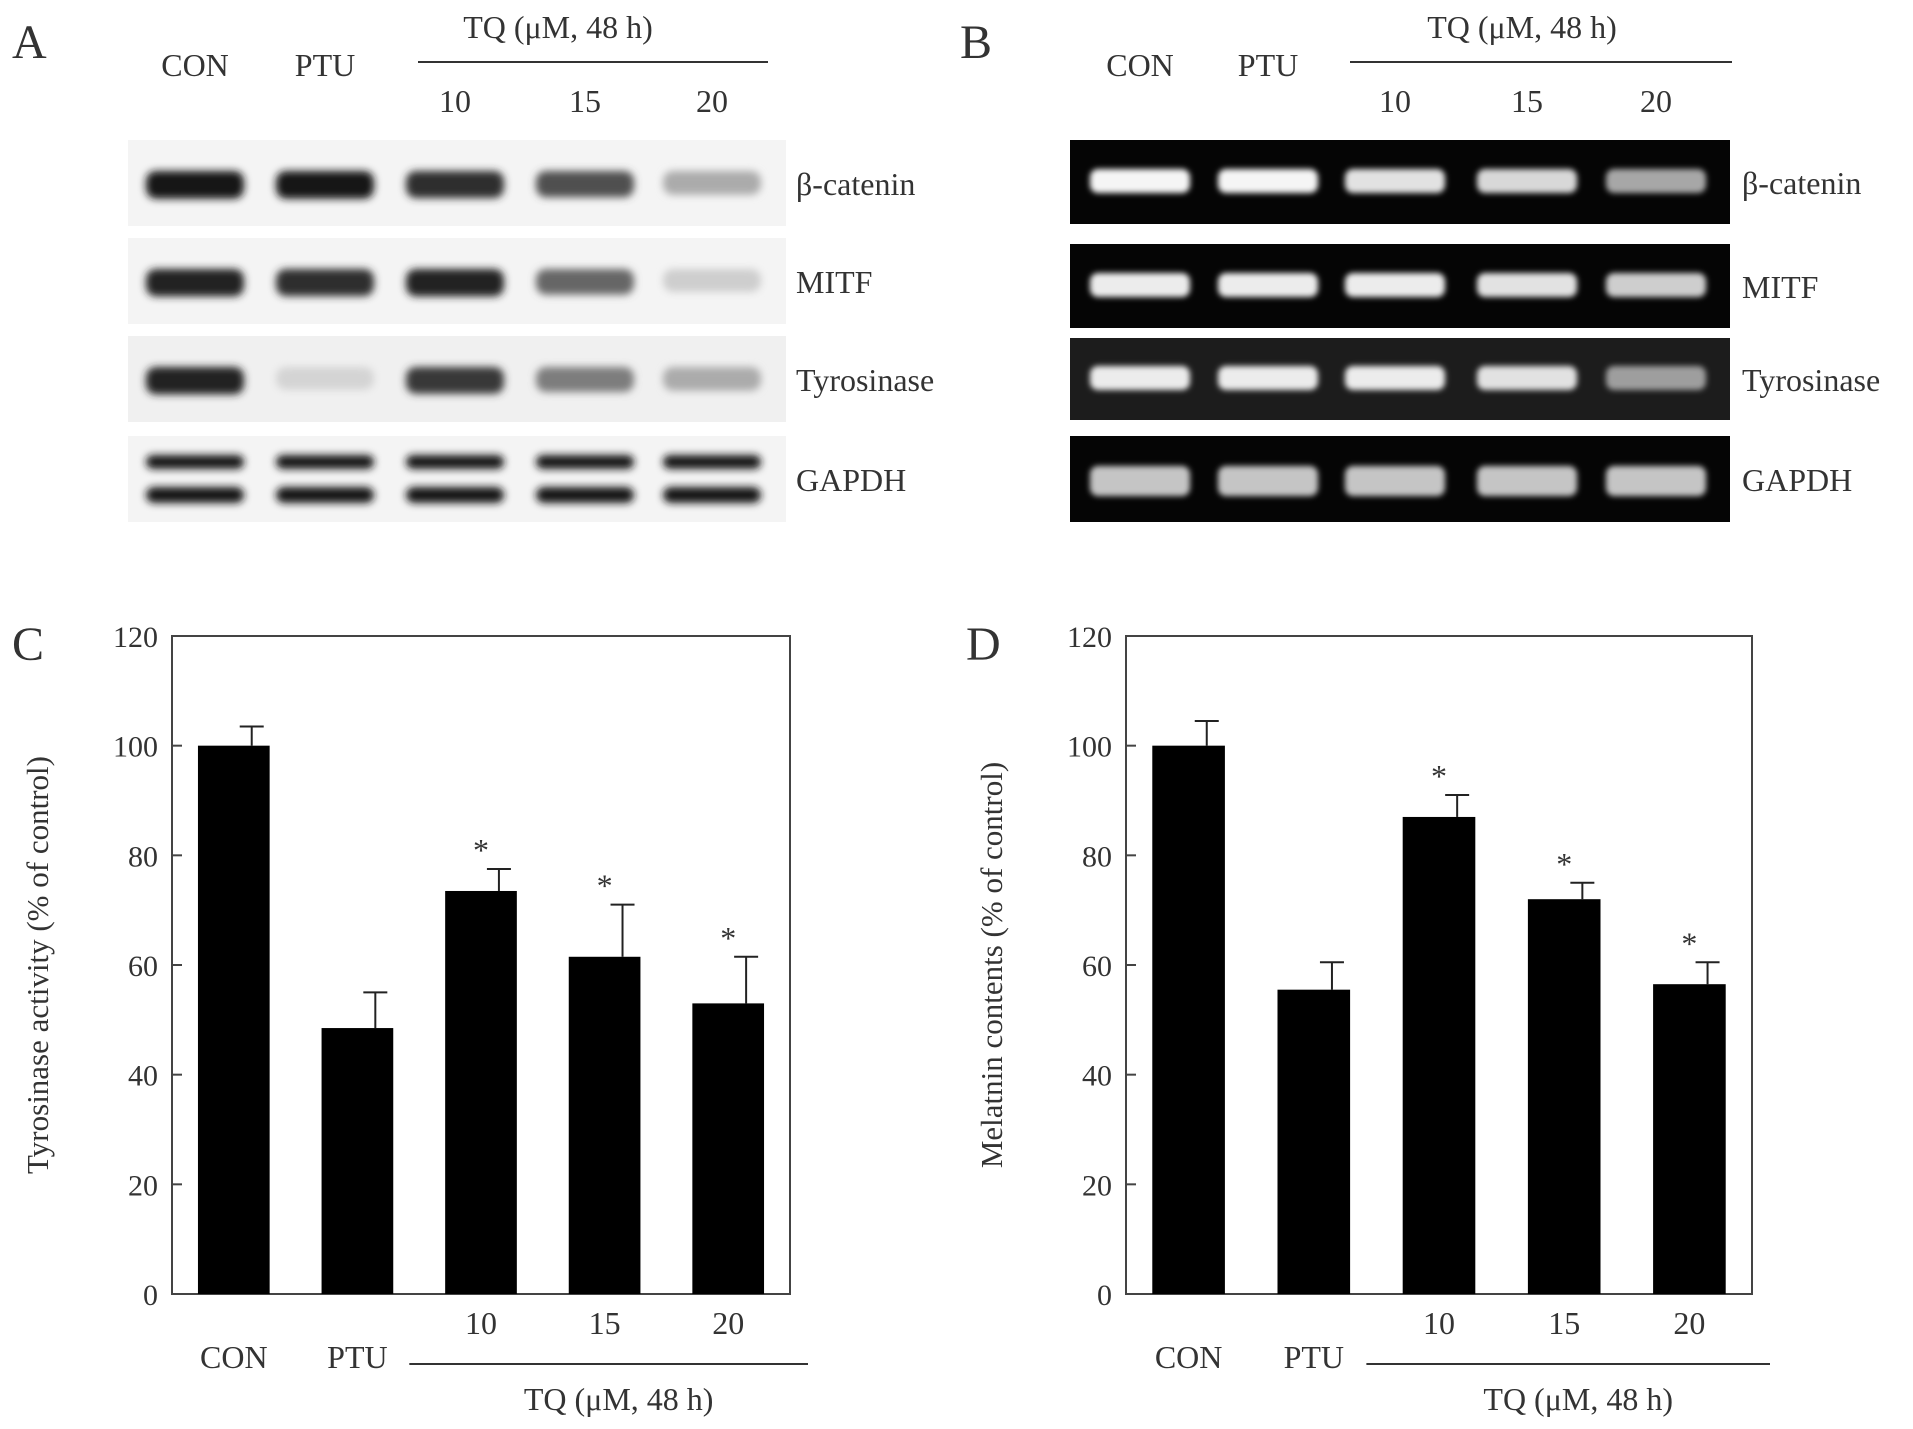 This screenshot has height=1429, width=1913. Describe the element at coordinates (195, 65) in the screenshot. I see `panel-a-lane-label: CON` at that location.